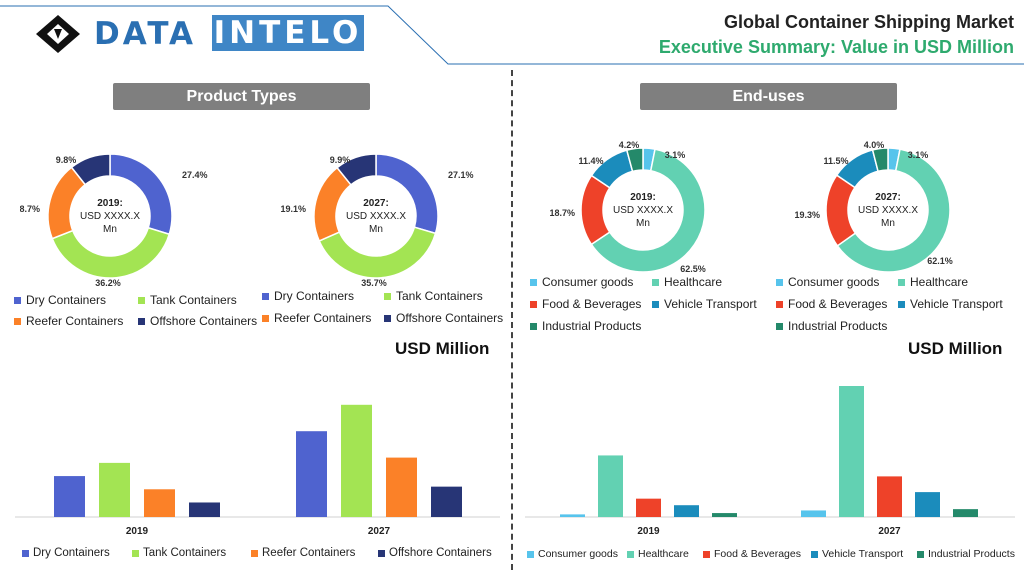 The height and width of the screenshot is (576, 1024). What do you see at coordinates (940, 261) in the screenshot?
I see `donut-value-label-healthcare: 62.1%` at bounding box center [940, 261].